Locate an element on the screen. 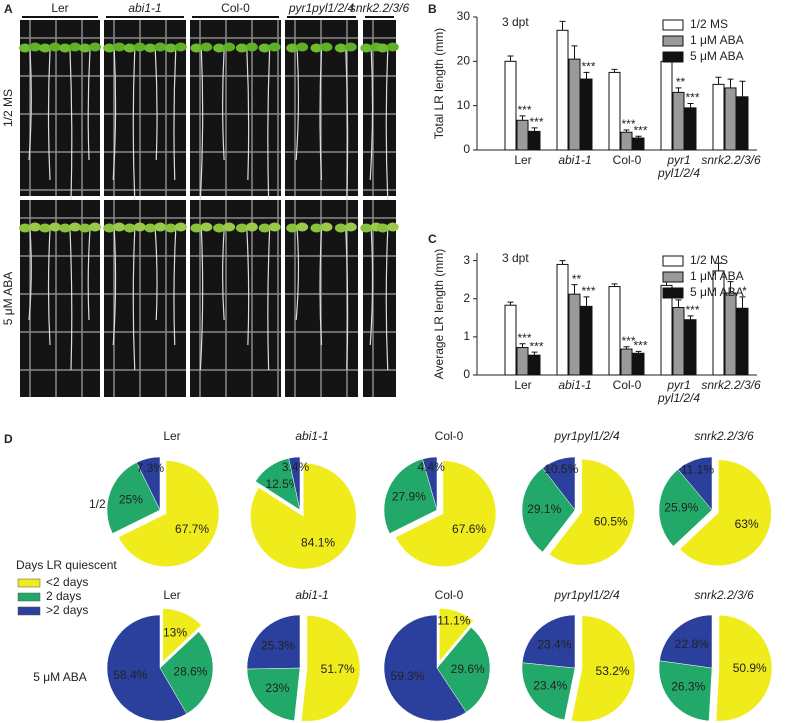 This screenshot has width=800, height=723. slice-label: 51.7% is located at coordinates (338, 669).